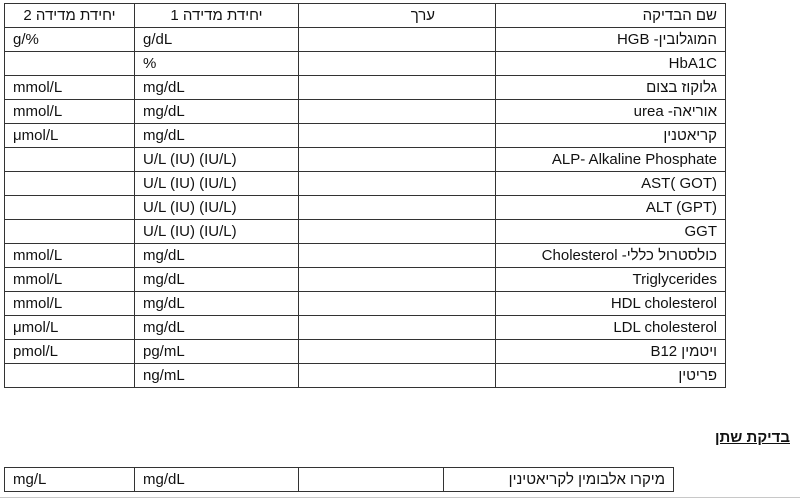 This screenshot has height=501, width=800. I want to click on test-name-cell: AST( GOT), so click(610, 183).